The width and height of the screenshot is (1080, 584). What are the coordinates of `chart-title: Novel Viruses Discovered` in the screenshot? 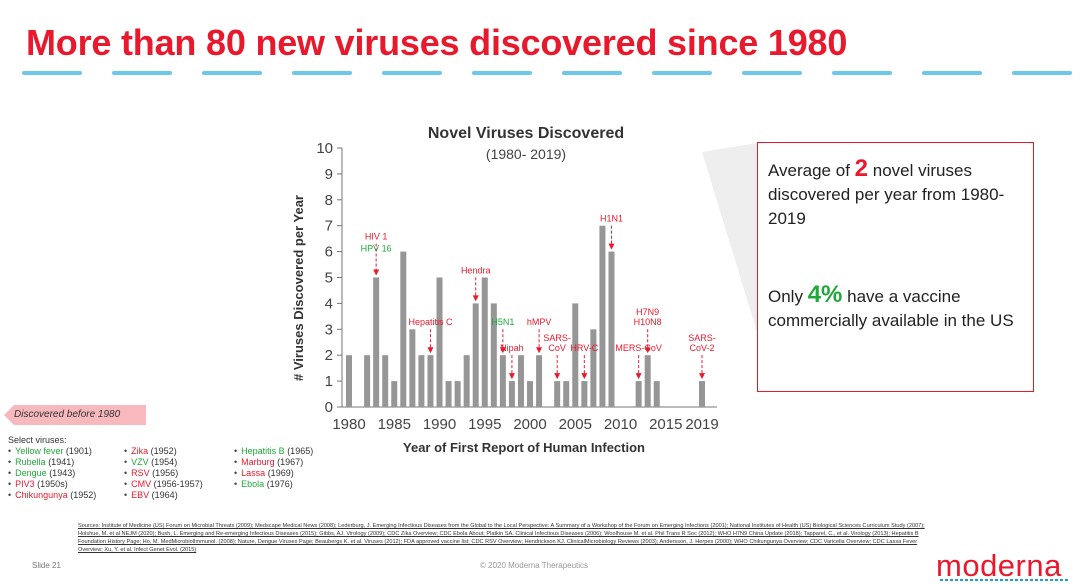 It's located at (526, 133).